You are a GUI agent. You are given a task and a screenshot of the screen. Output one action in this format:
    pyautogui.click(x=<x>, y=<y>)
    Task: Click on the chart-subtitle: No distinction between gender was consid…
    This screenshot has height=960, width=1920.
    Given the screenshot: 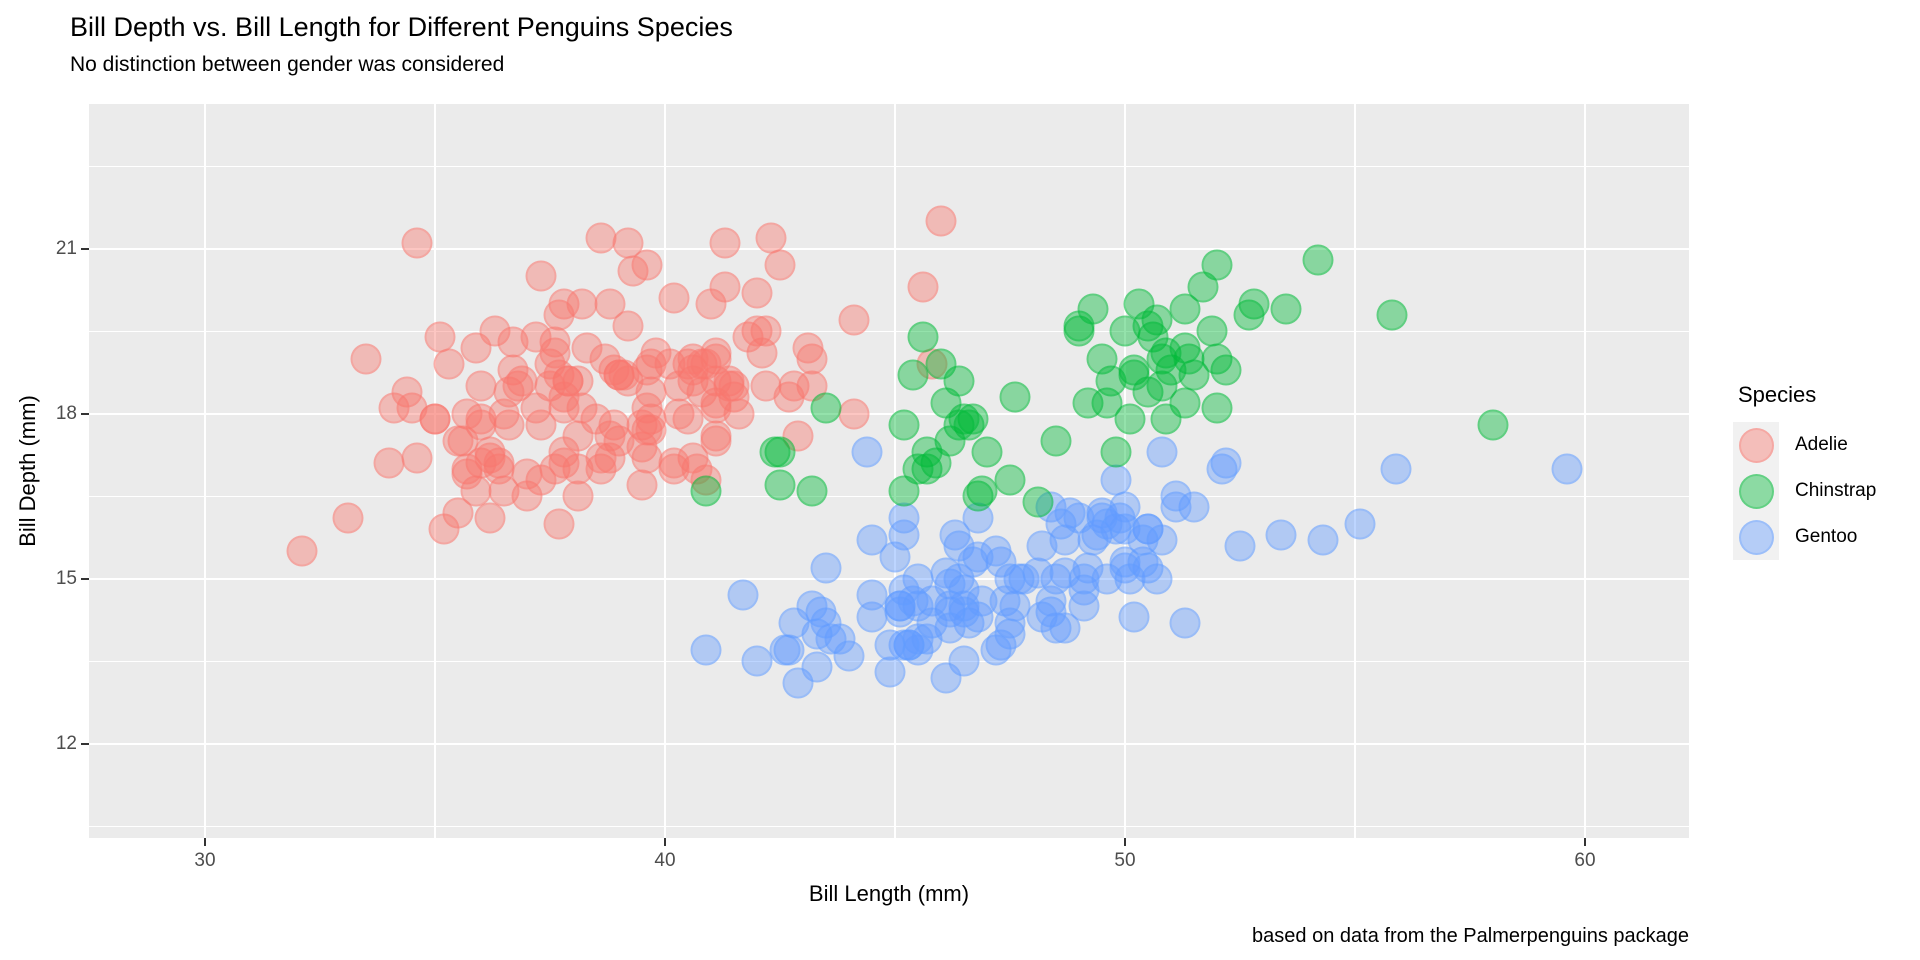 What is the action you would take?
    pyautogui.click(x=287, y=64)
    